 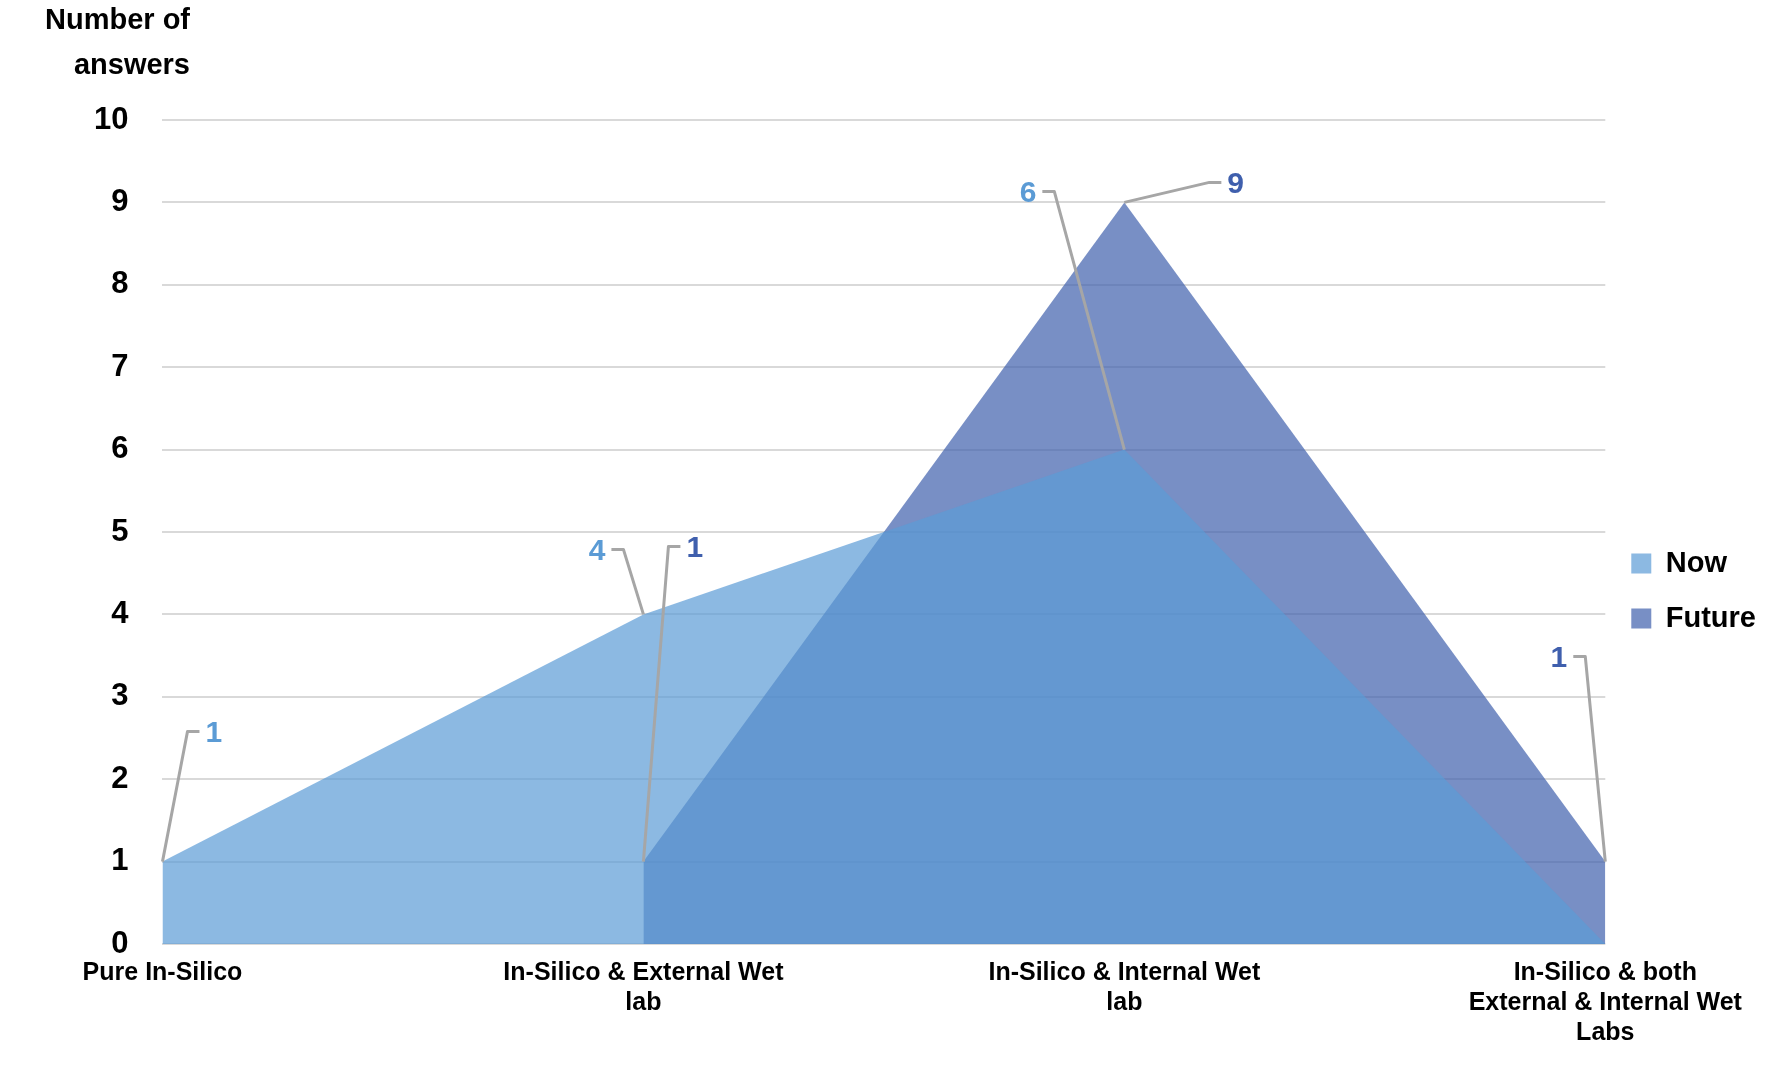 I want to click on y-tick-label: 3, so click(x=120, y=695).